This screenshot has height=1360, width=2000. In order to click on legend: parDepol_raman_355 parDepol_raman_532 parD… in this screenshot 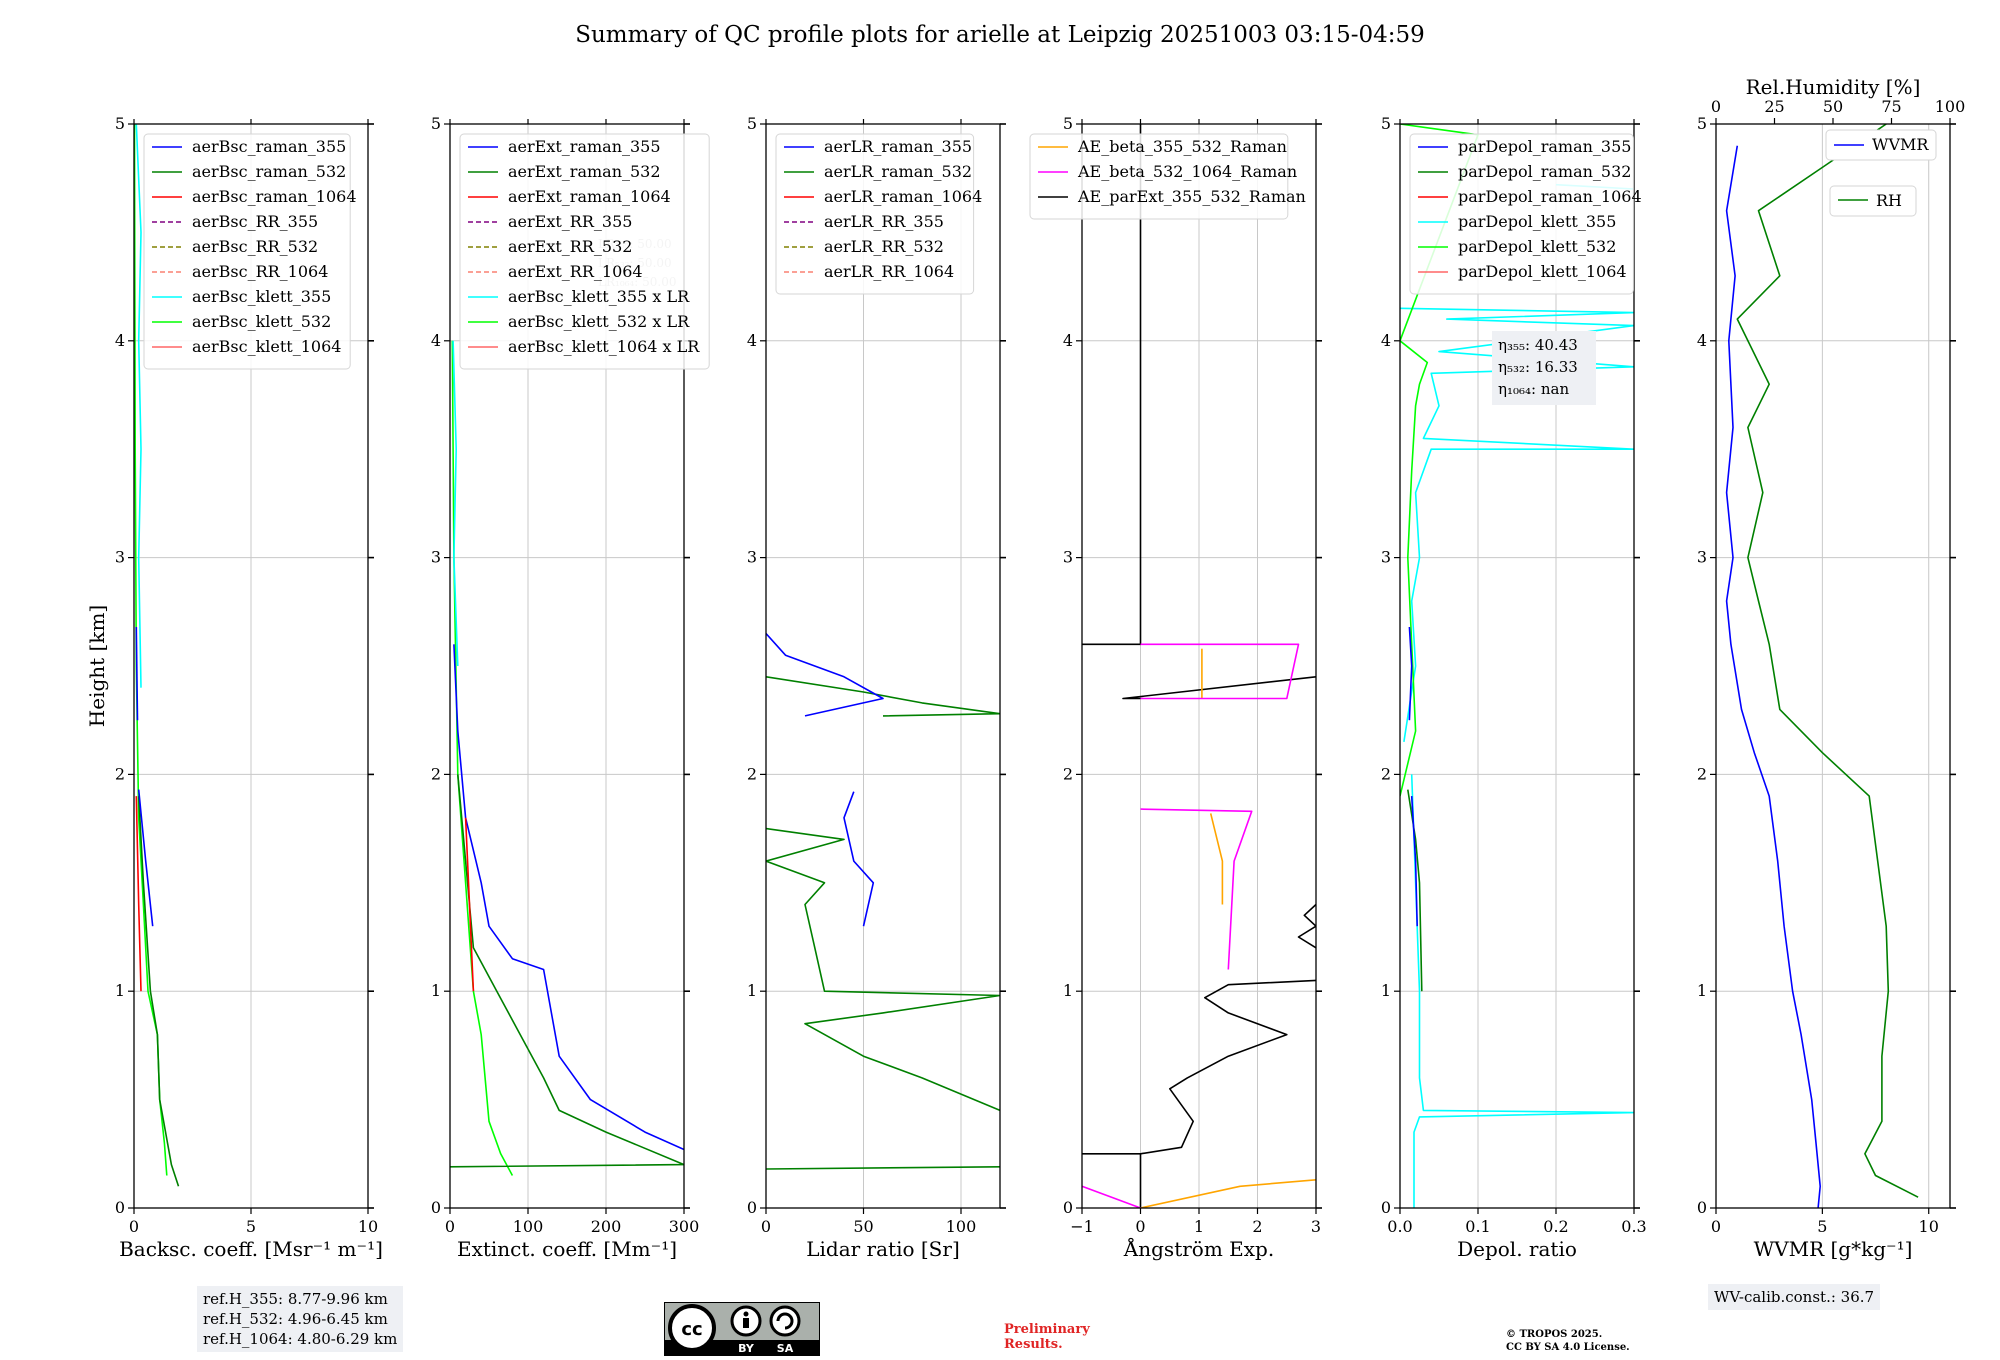, I will do `click(1525, 214)`.